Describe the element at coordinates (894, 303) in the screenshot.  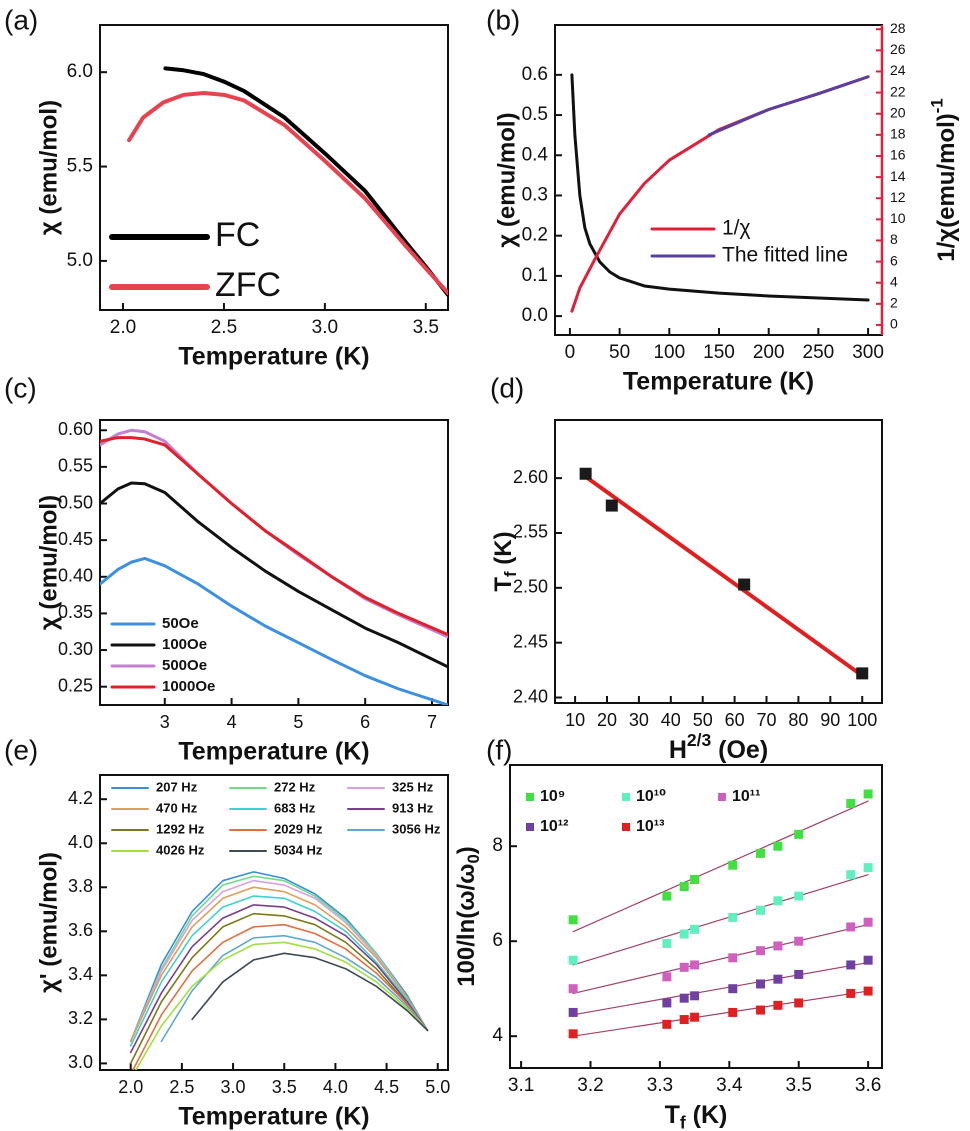
I see `y2-tick-label: 2` at that location.